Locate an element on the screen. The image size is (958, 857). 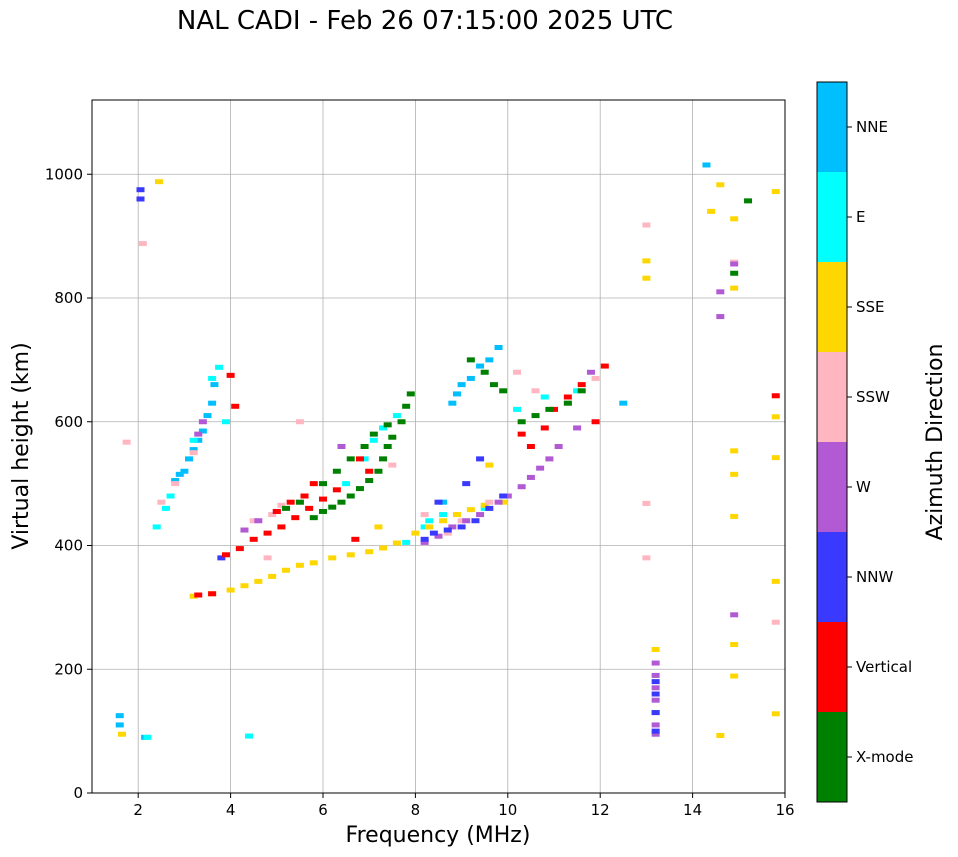
y-tick-label: 600 is located at coordinates (68, 422).